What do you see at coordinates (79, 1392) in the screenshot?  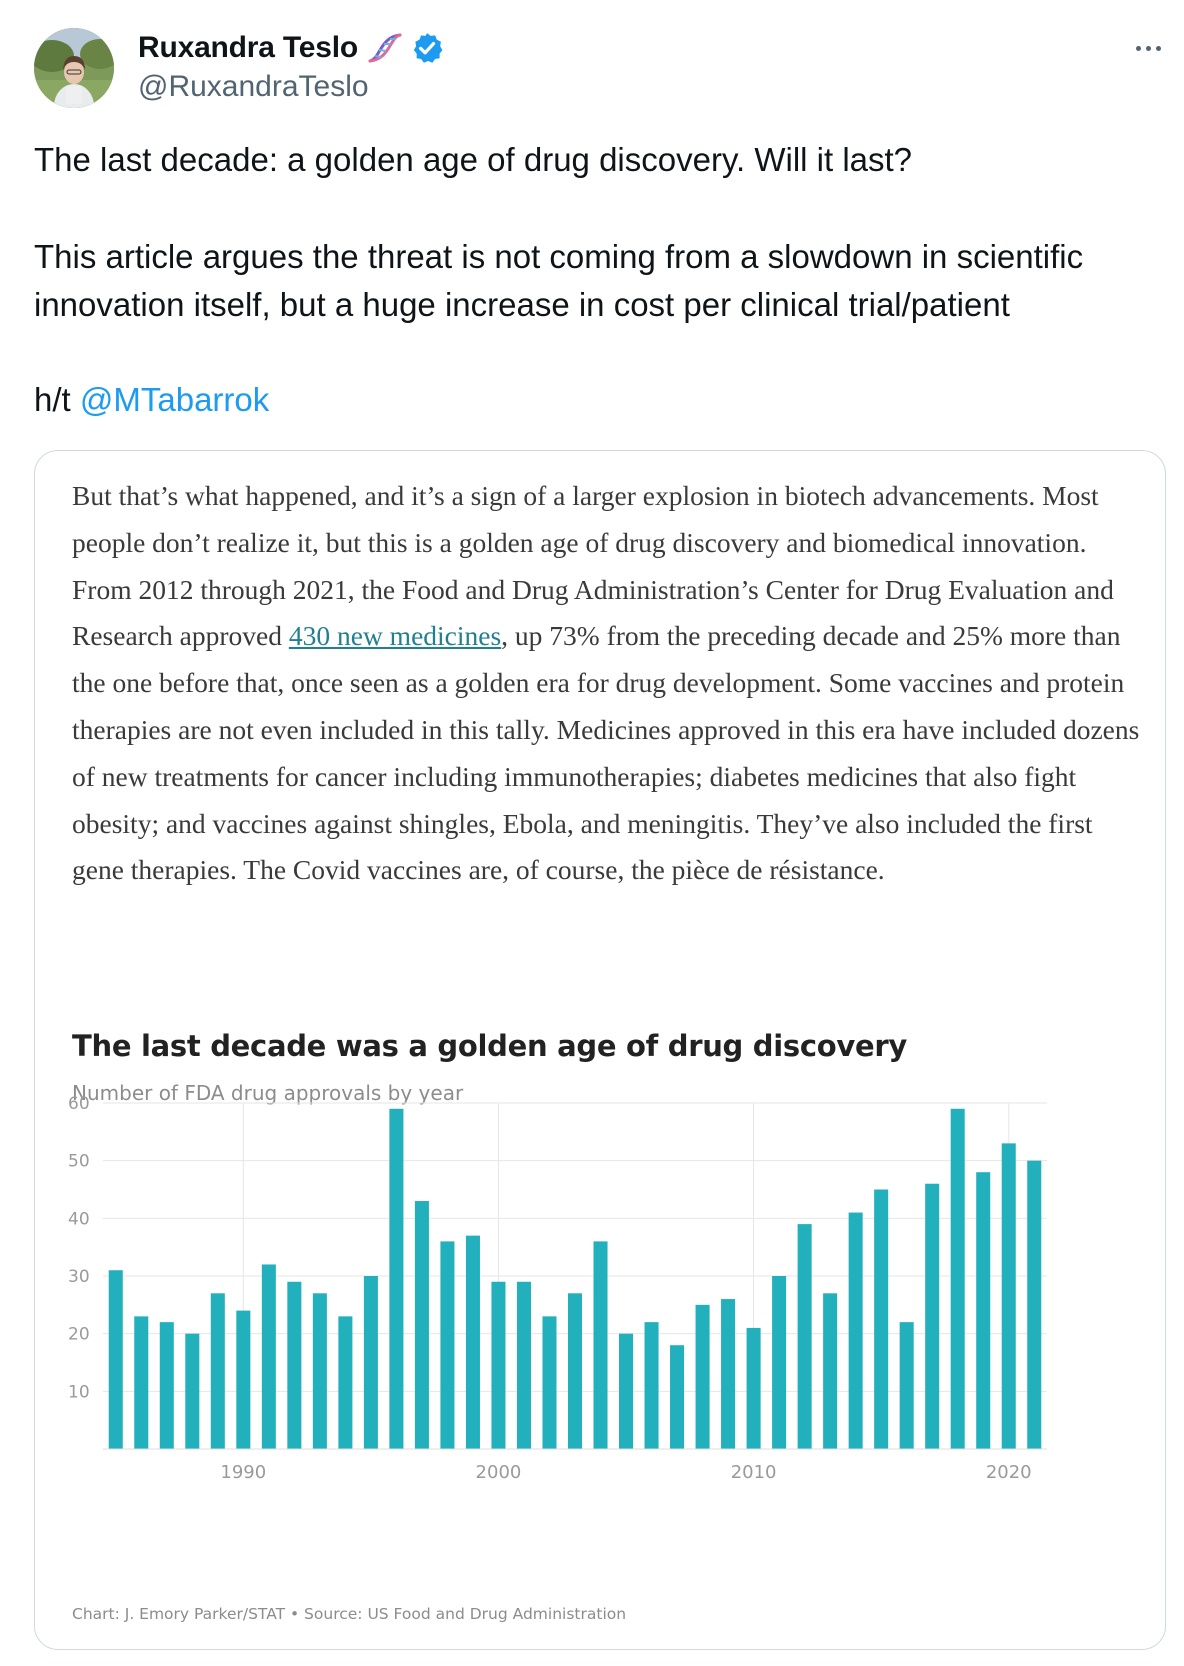 I see `y-tick-label-10: 10` at bounding box center [79, 1392].